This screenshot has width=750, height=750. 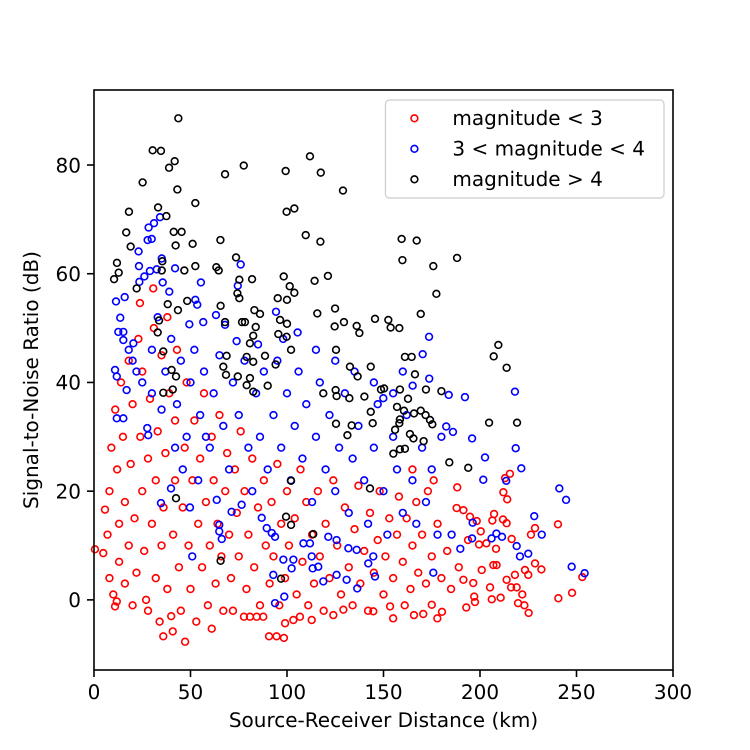 I want to click on legend-label: magnitude < 3, so click(x=527, y=118).